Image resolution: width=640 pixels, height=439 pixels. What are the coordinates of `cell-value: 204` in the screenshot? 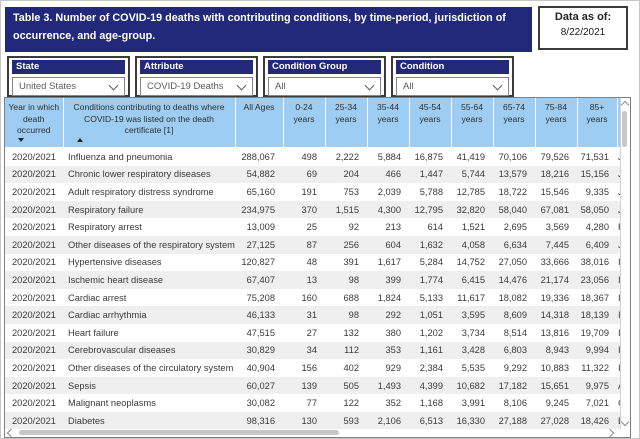 It's located at (351, 174).